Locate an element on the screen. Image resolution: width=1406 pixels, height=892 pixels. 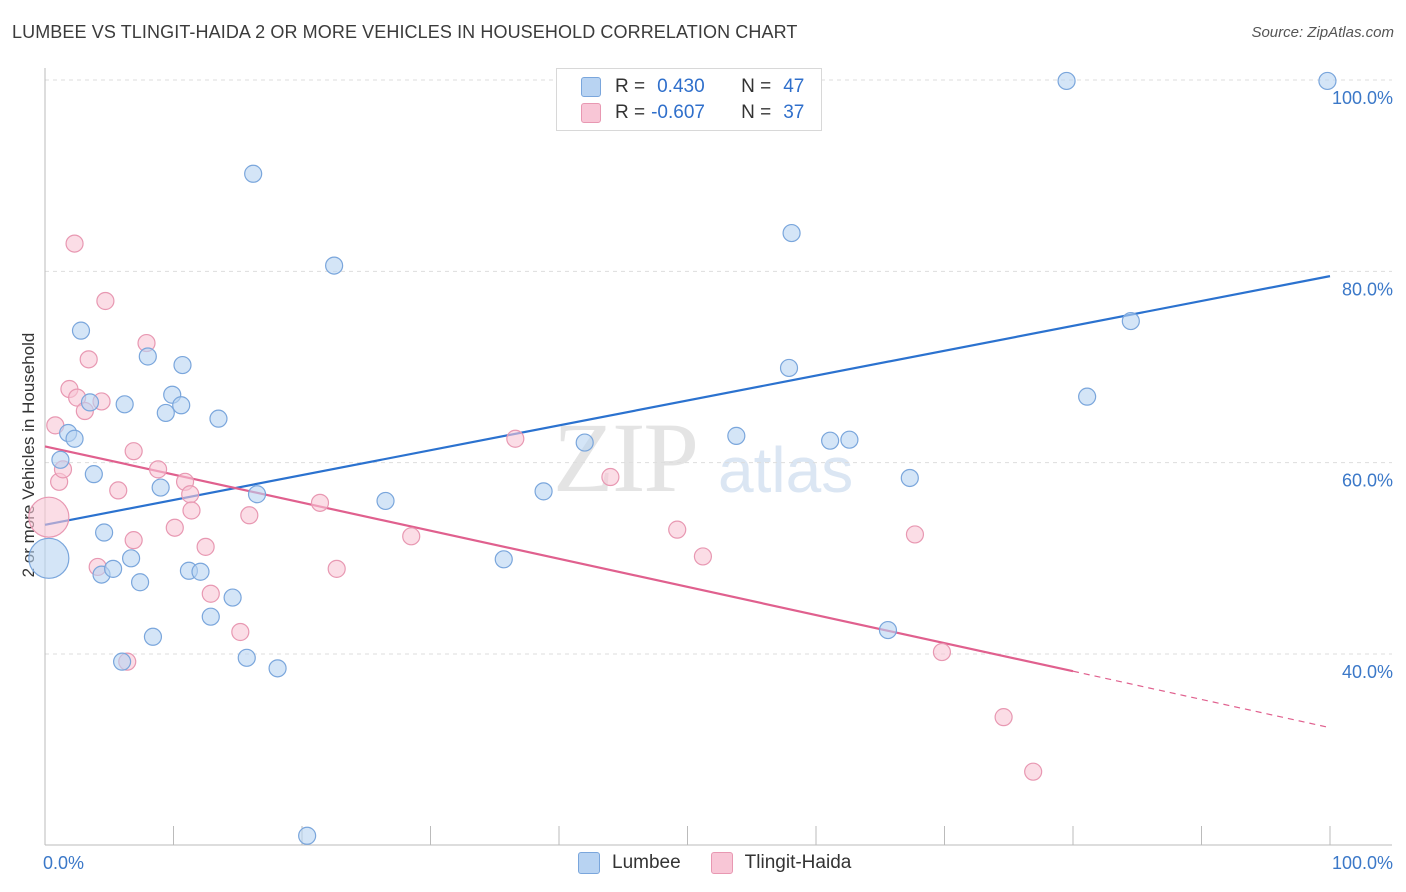
r-value: 0.430 is located at coordinates (681, 86).